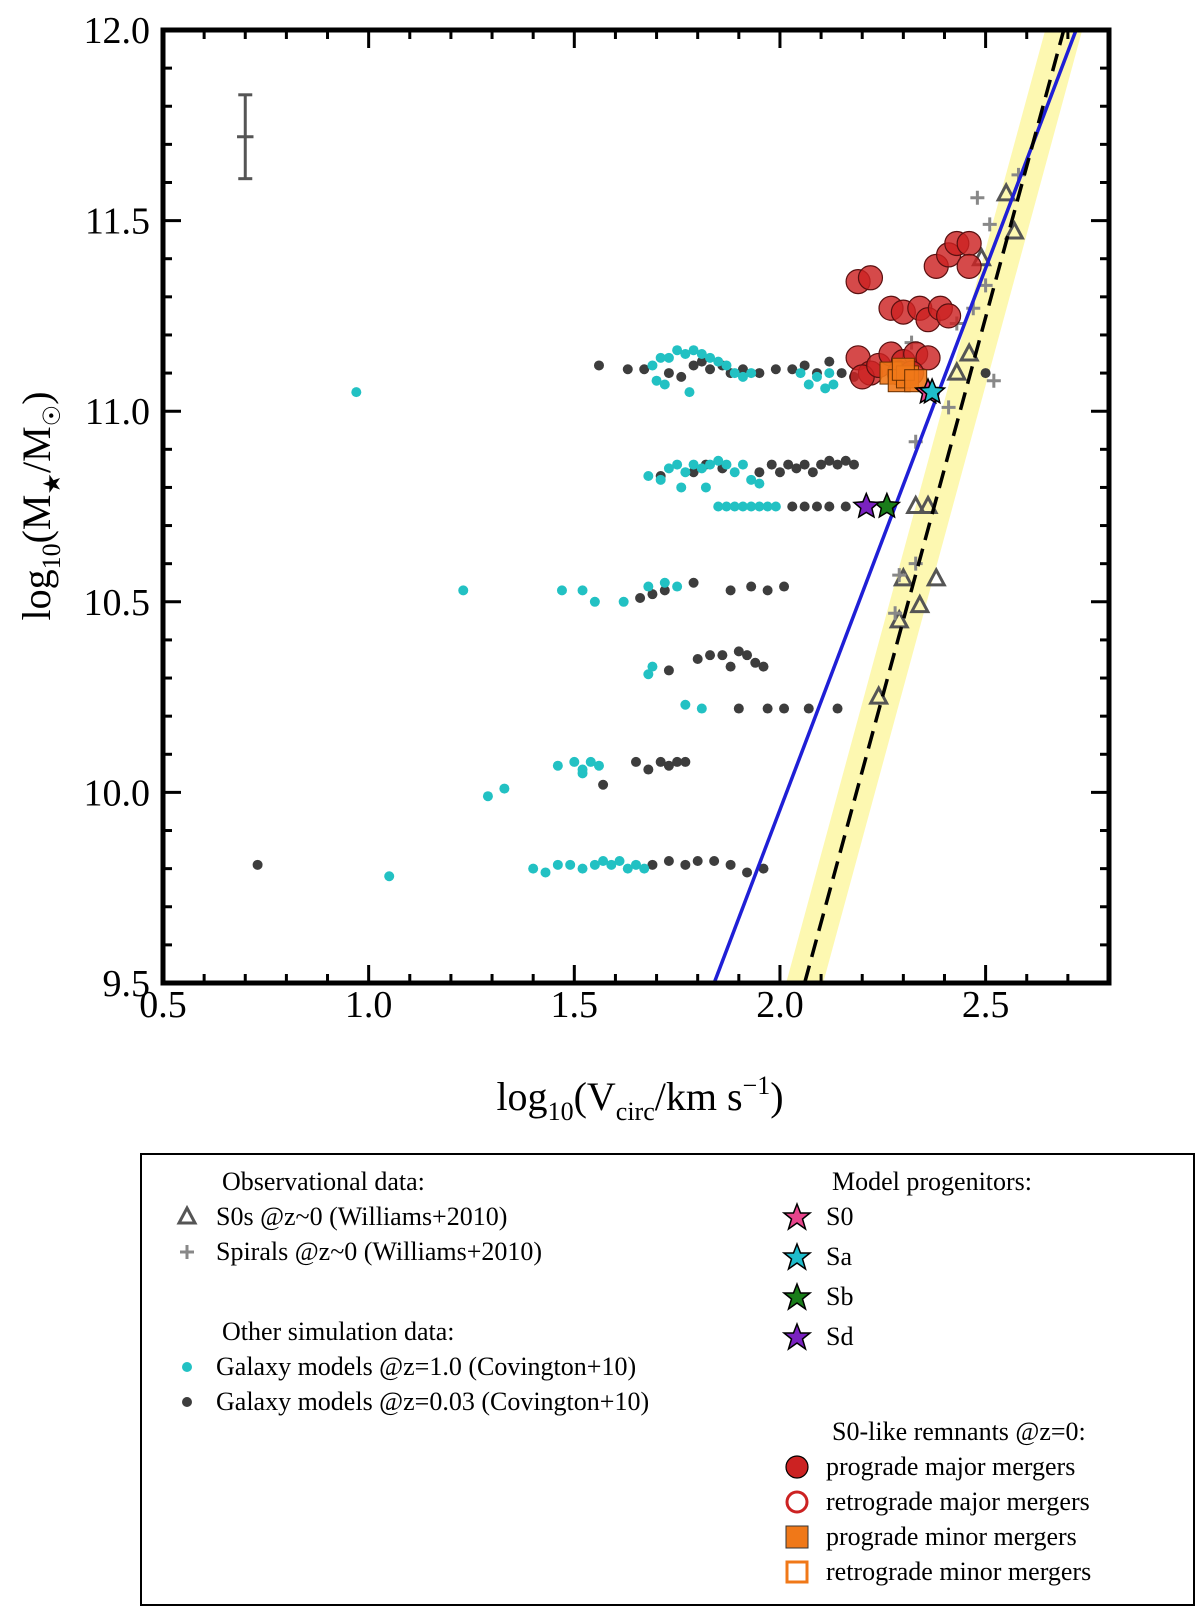 This screenshot has height=1610, width=1200. What do you see at coordinates (958, 1501) in the screenshot?
I see `legend-label: retrograde major mergers` at bounding box center [958, 1501].